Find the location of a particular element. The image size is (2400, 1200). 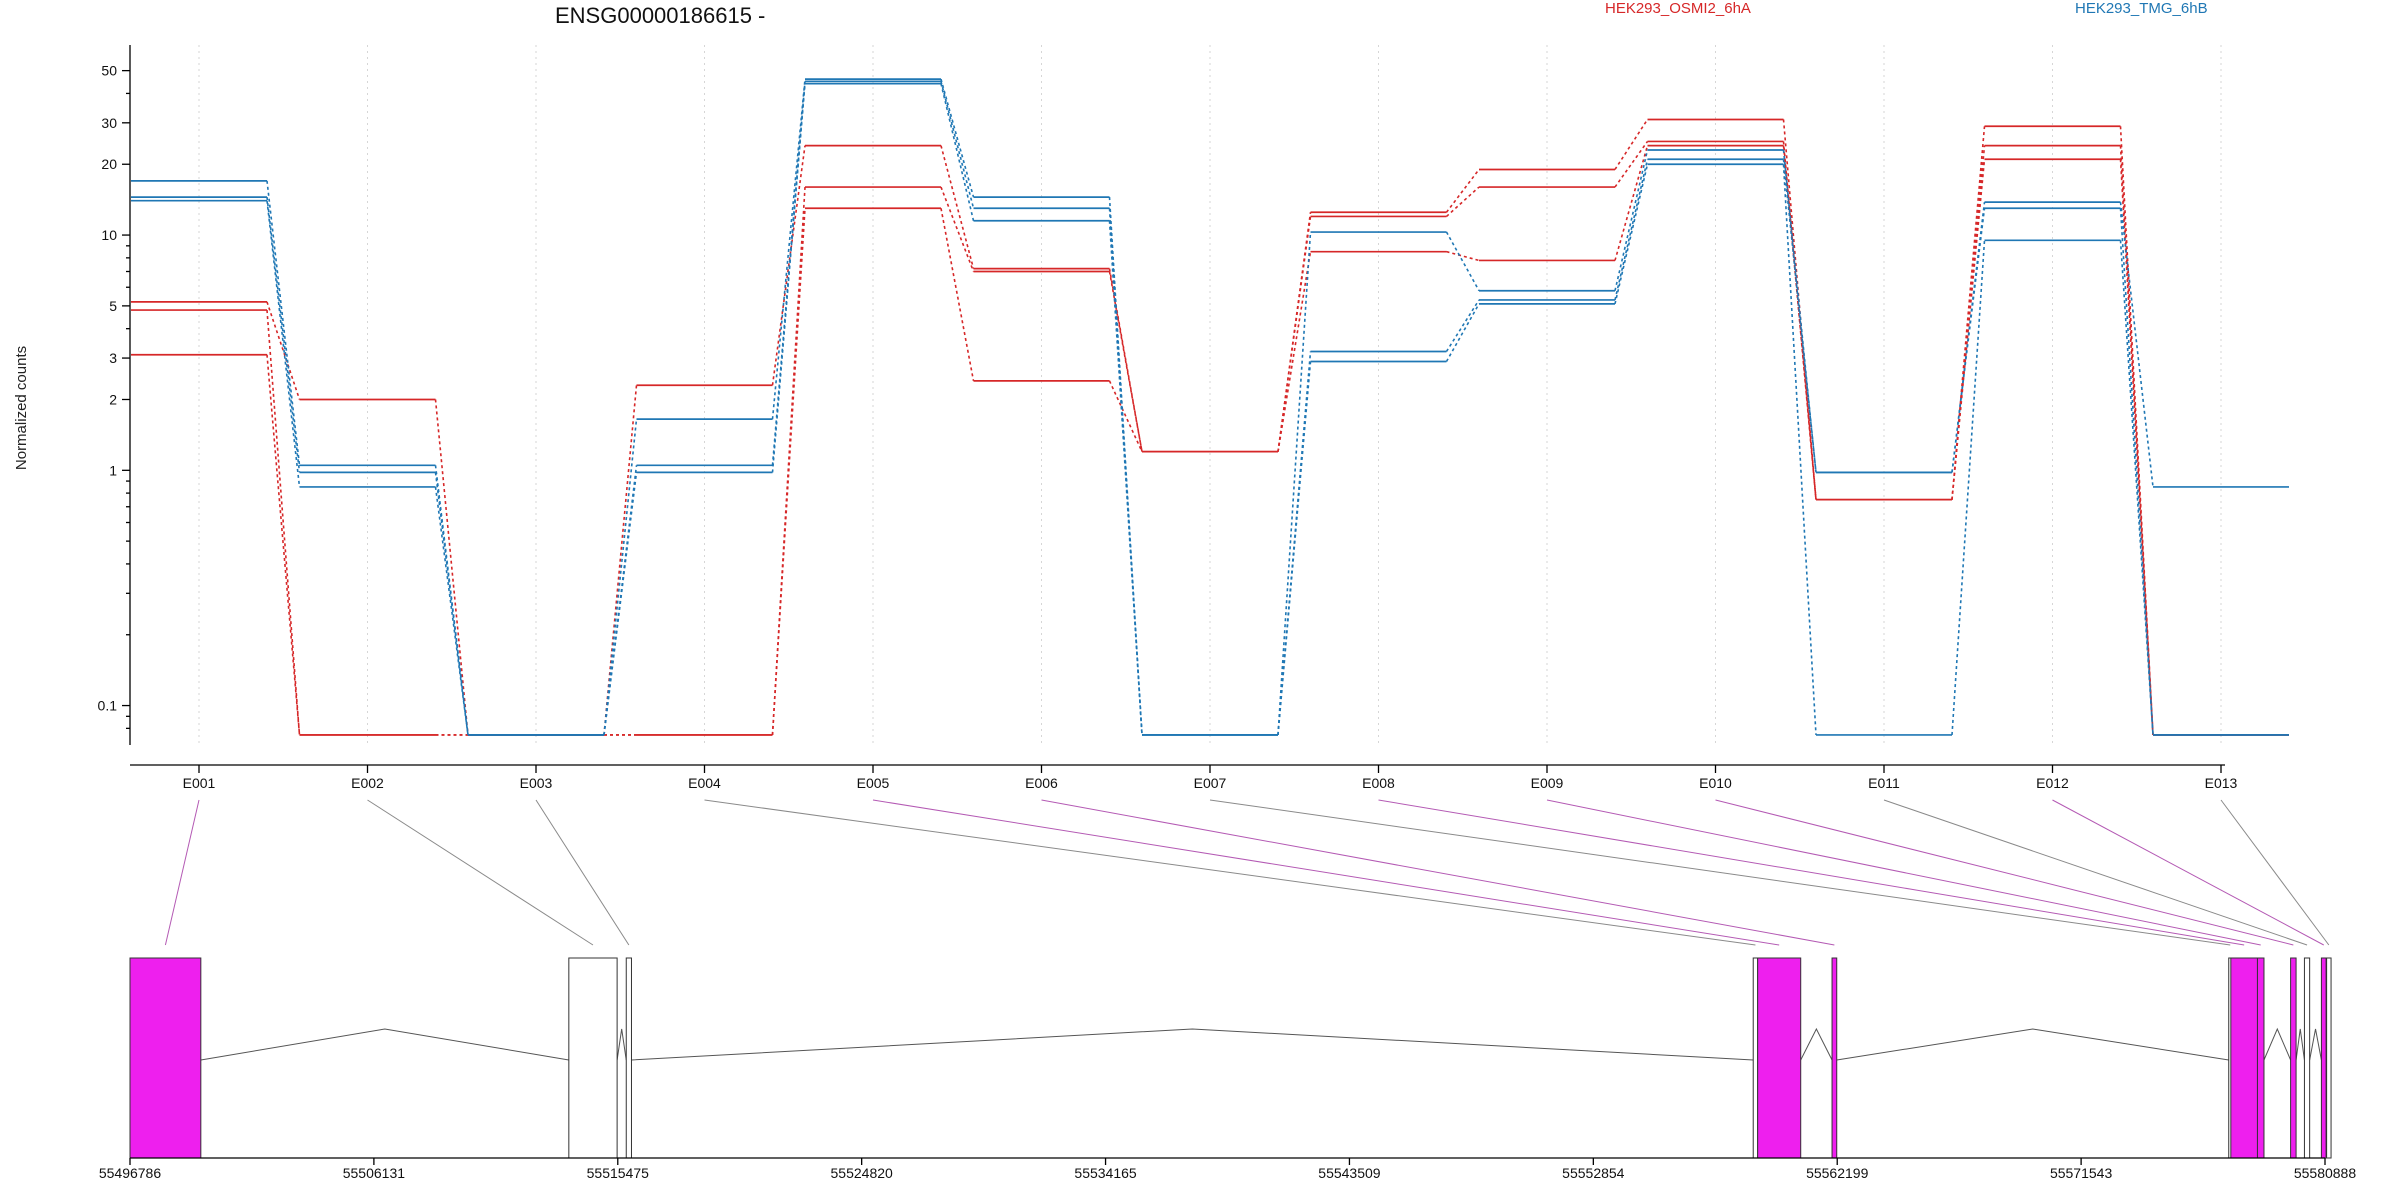

coordinate-label: 55524820 is located at coordinates (862, 1173).